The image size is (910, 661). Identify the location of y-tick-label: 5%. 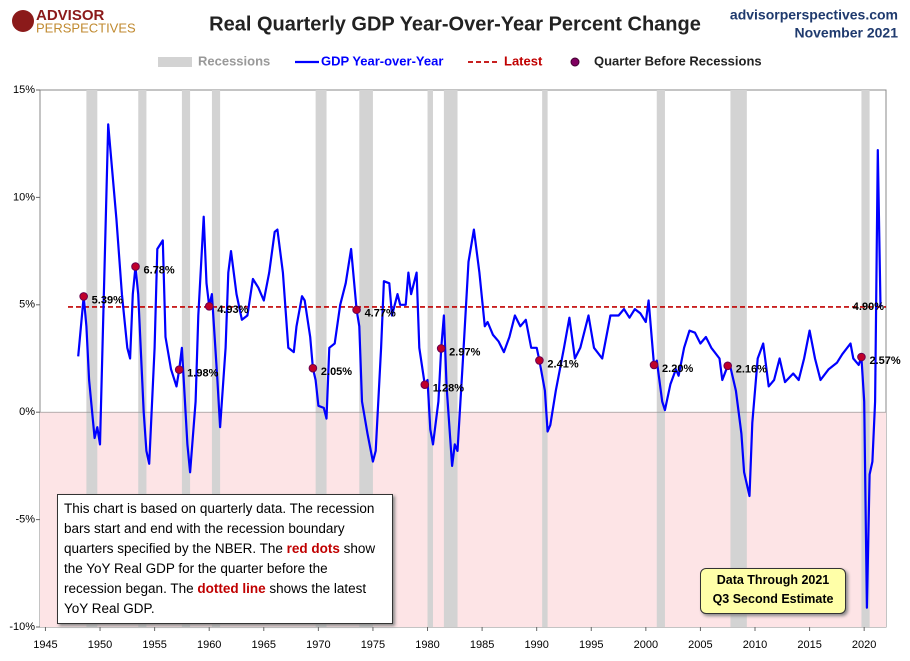
(27, 305).